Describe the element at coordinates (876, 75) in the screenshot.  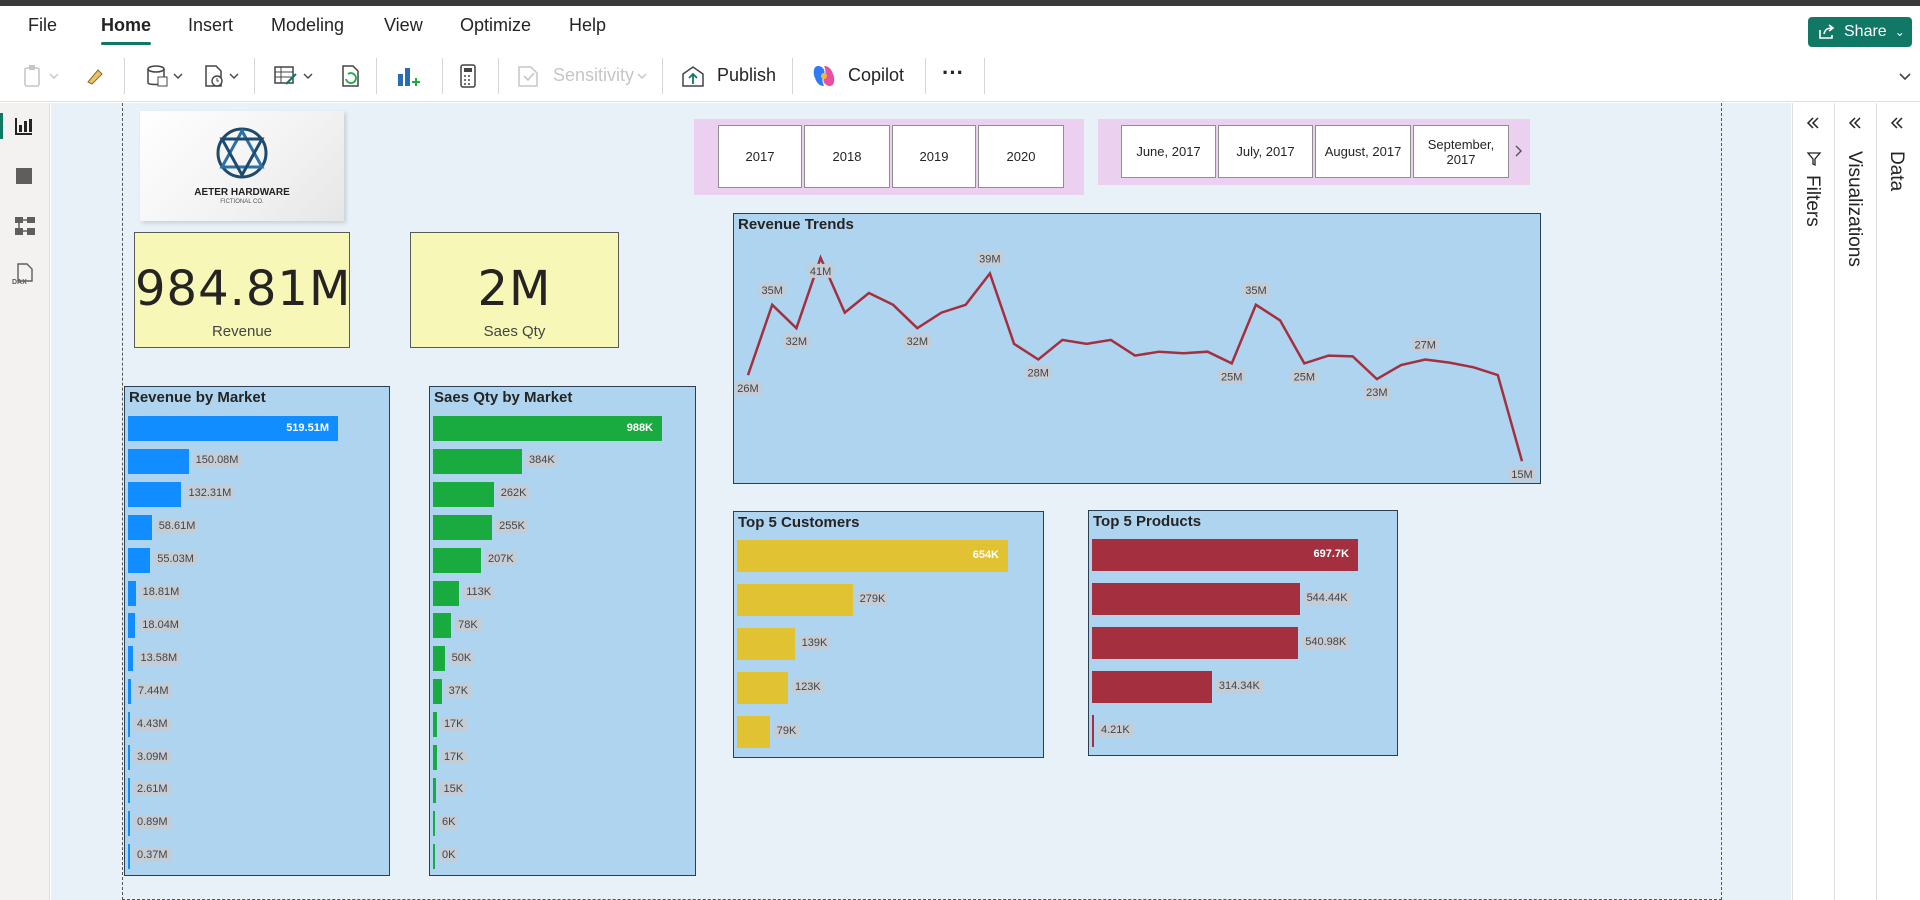
I see `copilot-label: Copilot` at that location.